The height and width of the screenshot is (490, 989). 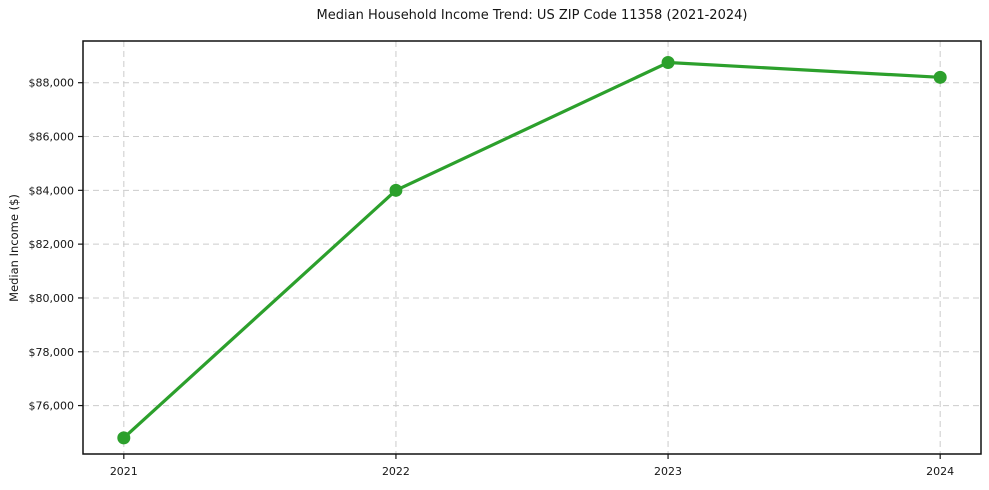 What do you see at coordinates (396, 190) in the screenshot?
I see `data-point-2022` at bounding box center [396, 190].